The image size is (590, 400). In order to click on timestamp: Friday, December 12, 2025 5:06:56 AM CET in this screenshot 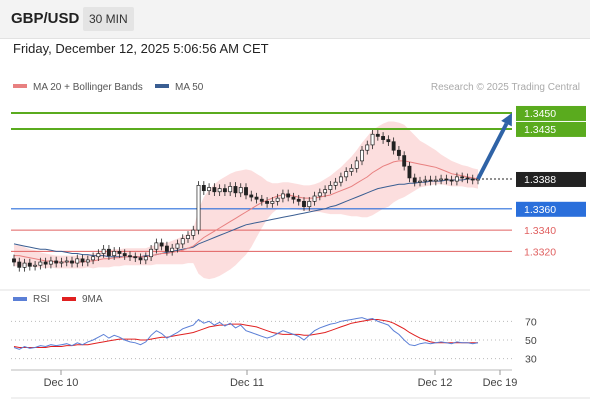, I will do `click(141, 48)`.